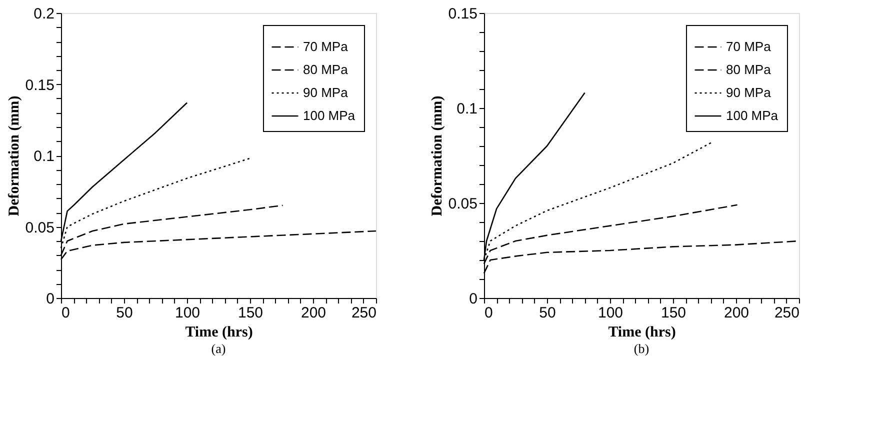 The height and width of the screenshot is (422, 889). What do you see at coordinates (642, 348) in the screenshot?
I see `text: (b)` at bounding box center [642, 348].